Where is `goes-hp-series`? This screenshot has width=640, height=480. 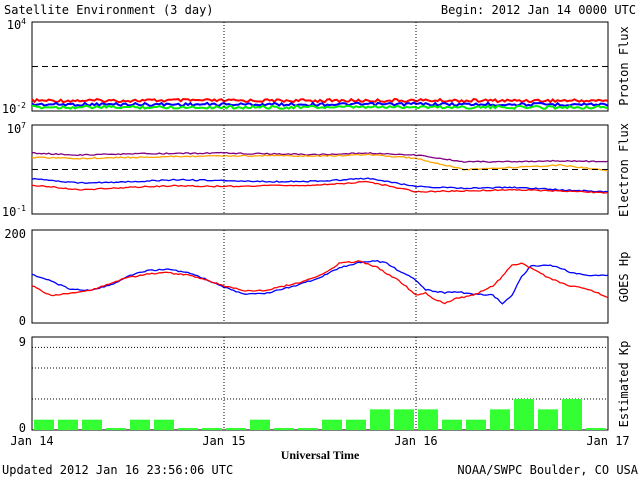 goes-hp-series is located at coordinates (320, 282).